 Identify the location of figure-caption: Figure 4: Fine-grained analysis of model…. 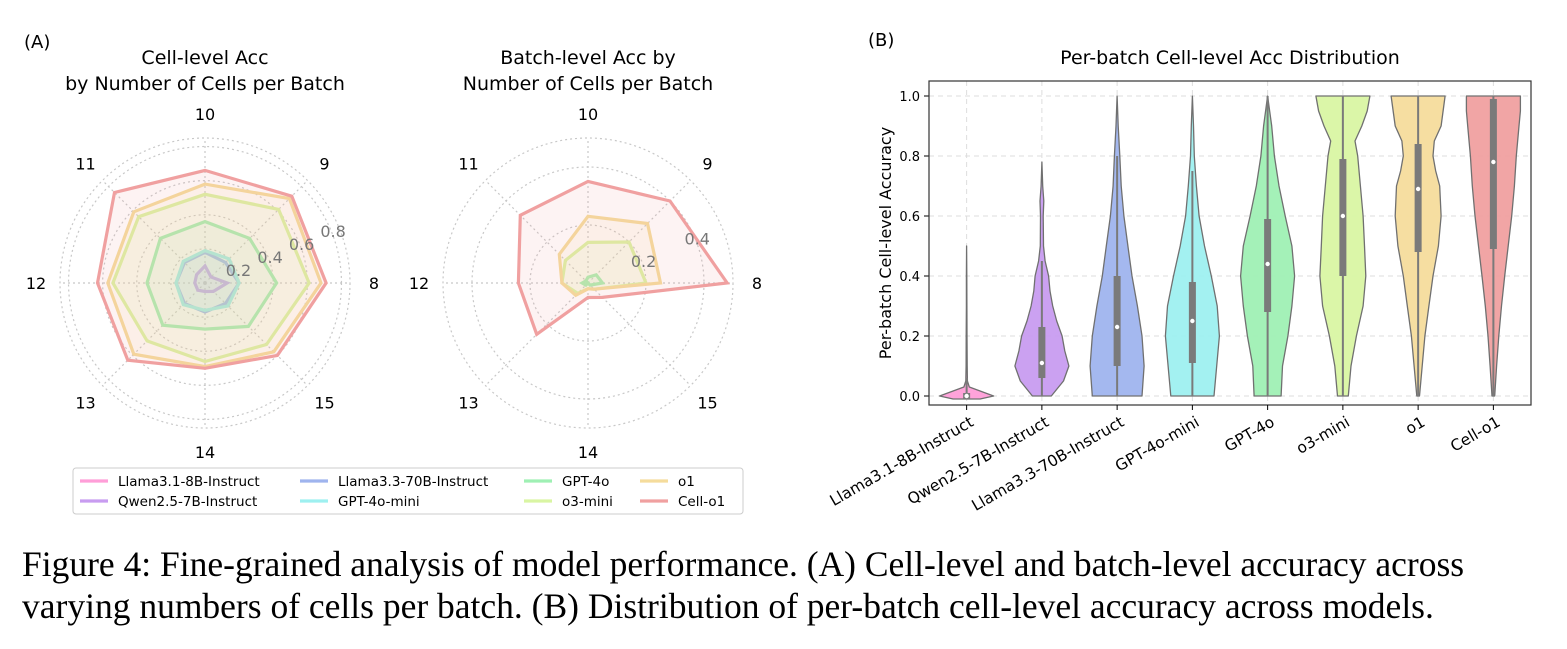
(787, 585).